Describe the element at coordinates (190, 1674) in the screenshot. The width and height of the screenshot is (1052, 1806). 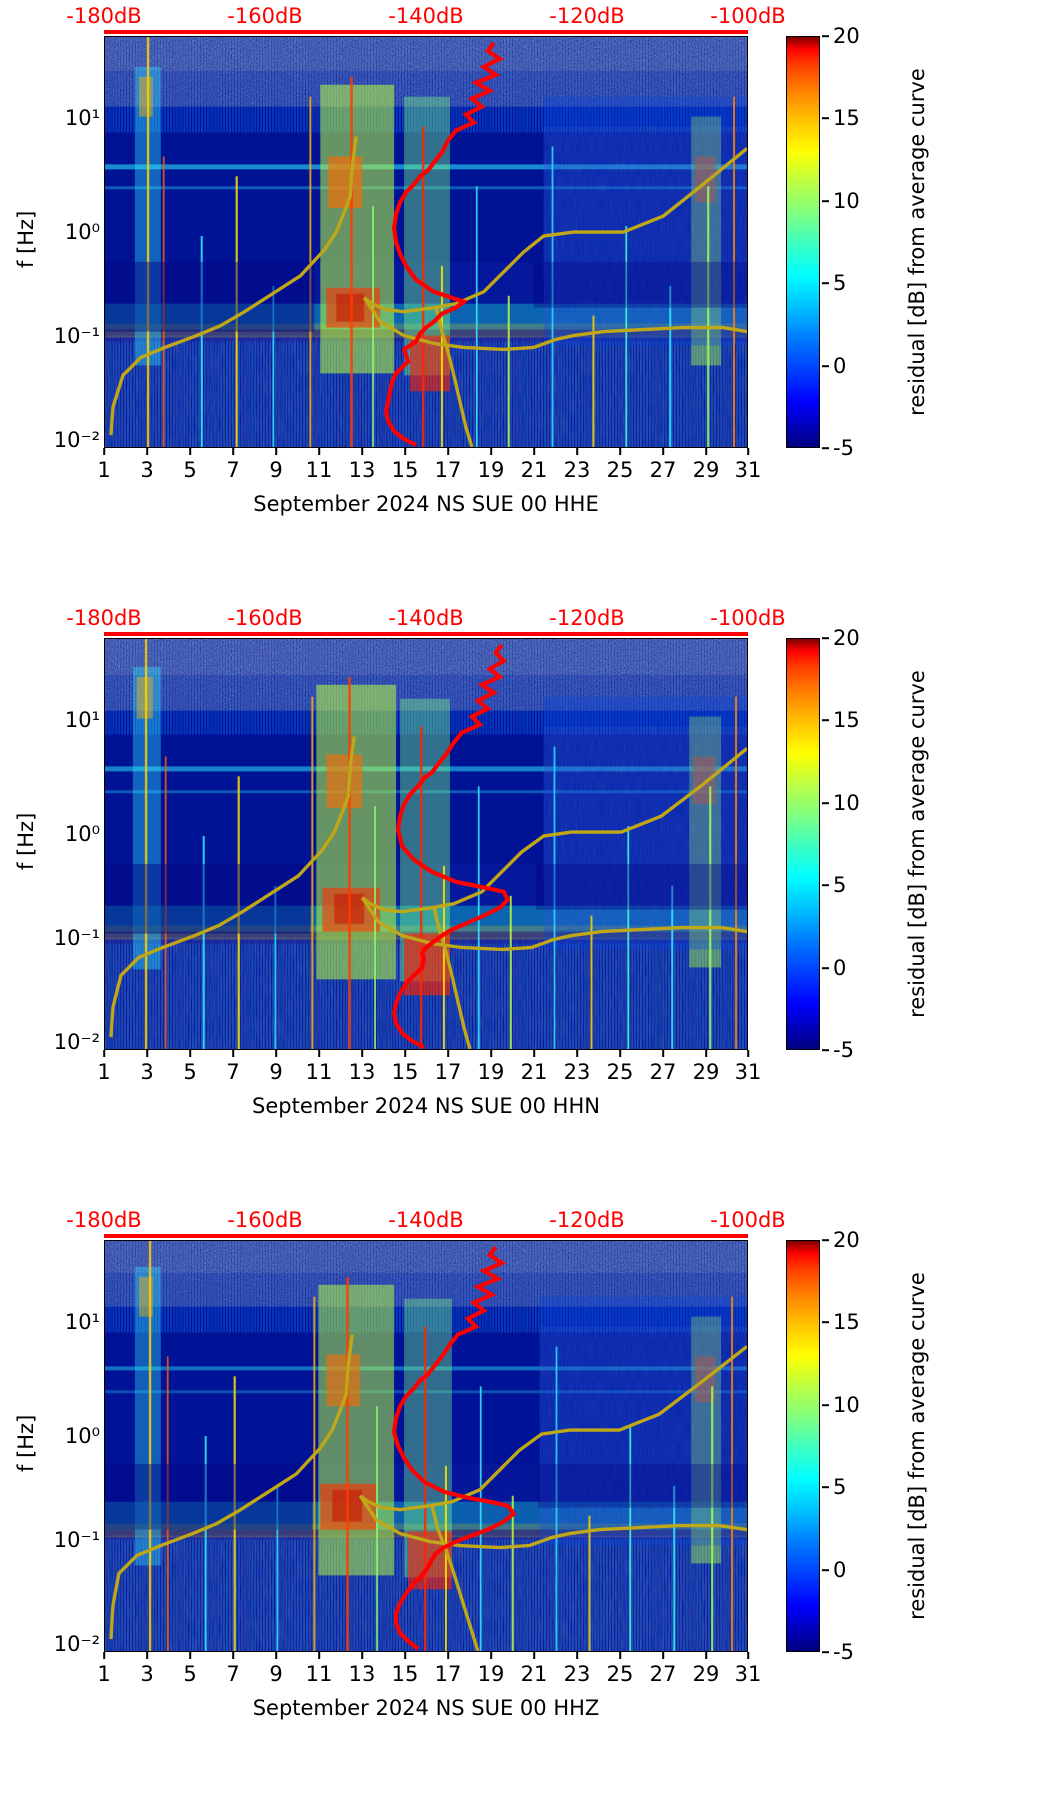
I see `x-tick-label-5: 5` at that location.